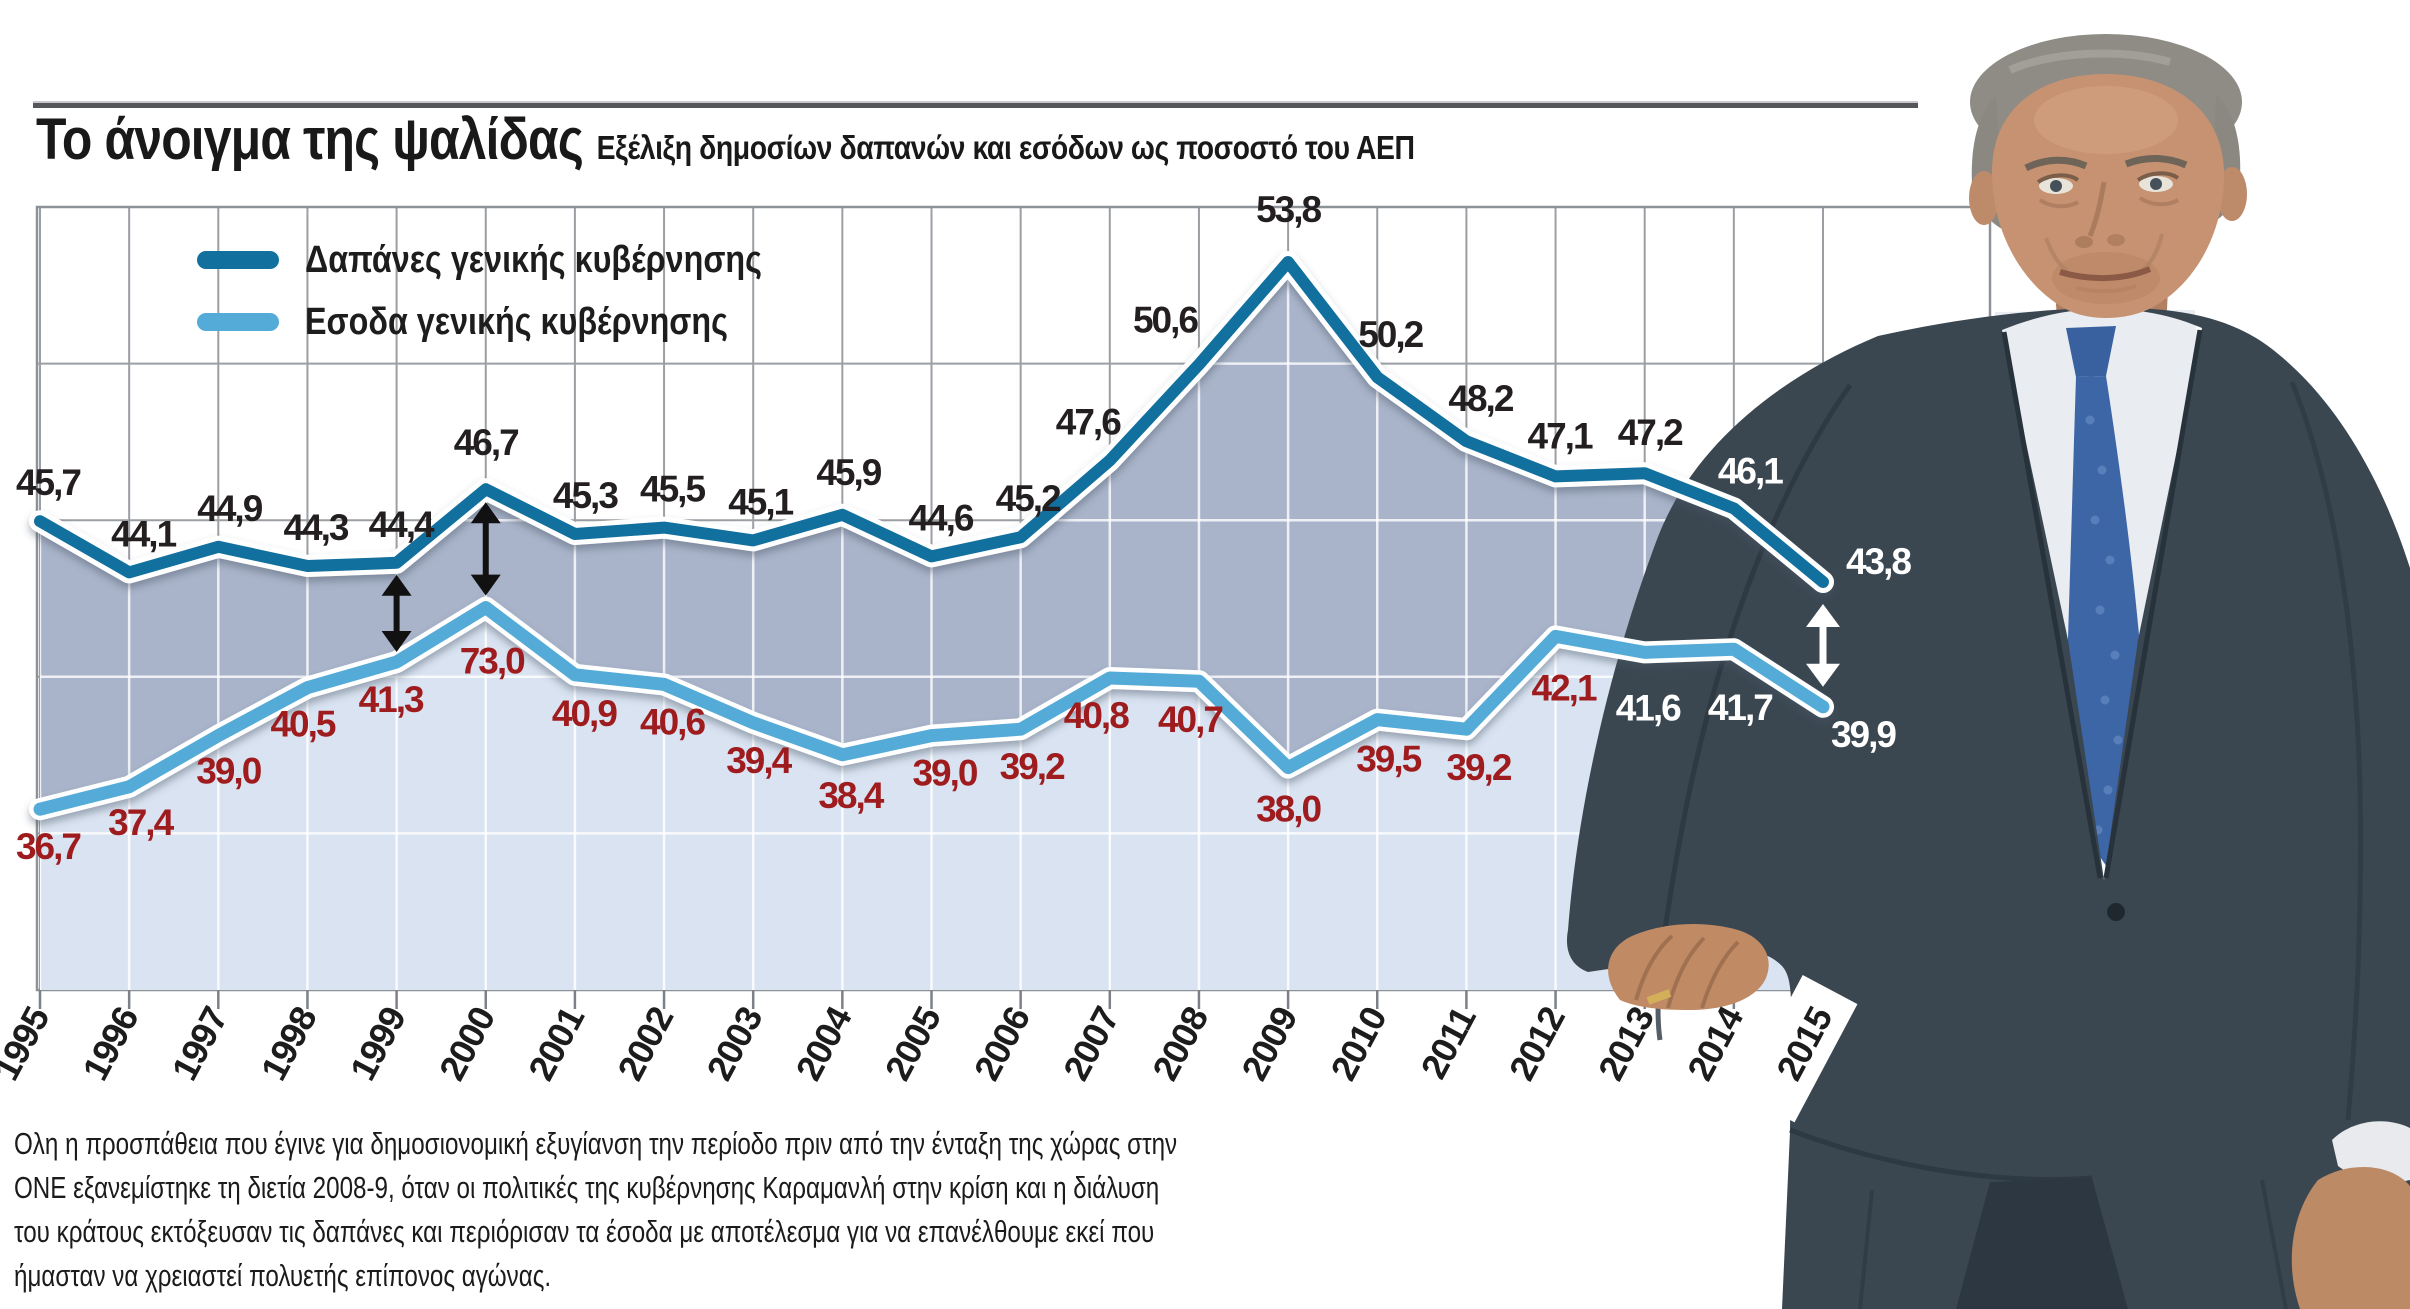 The height and width of the screenshot is (1309, 2410). What do you see at coordinates (823, 1043) in the screenshot?
I see `year-label: 2004` at bounding box center [823, 1043].